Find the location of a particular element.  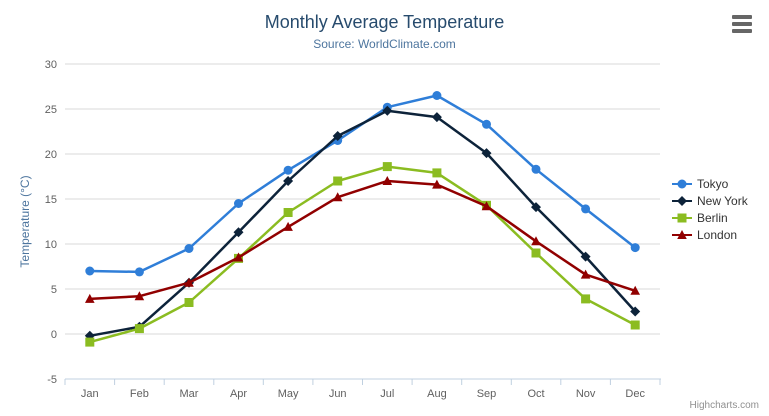

chart-title: Monthly Average Temperature is located at coordinates (384, 22).